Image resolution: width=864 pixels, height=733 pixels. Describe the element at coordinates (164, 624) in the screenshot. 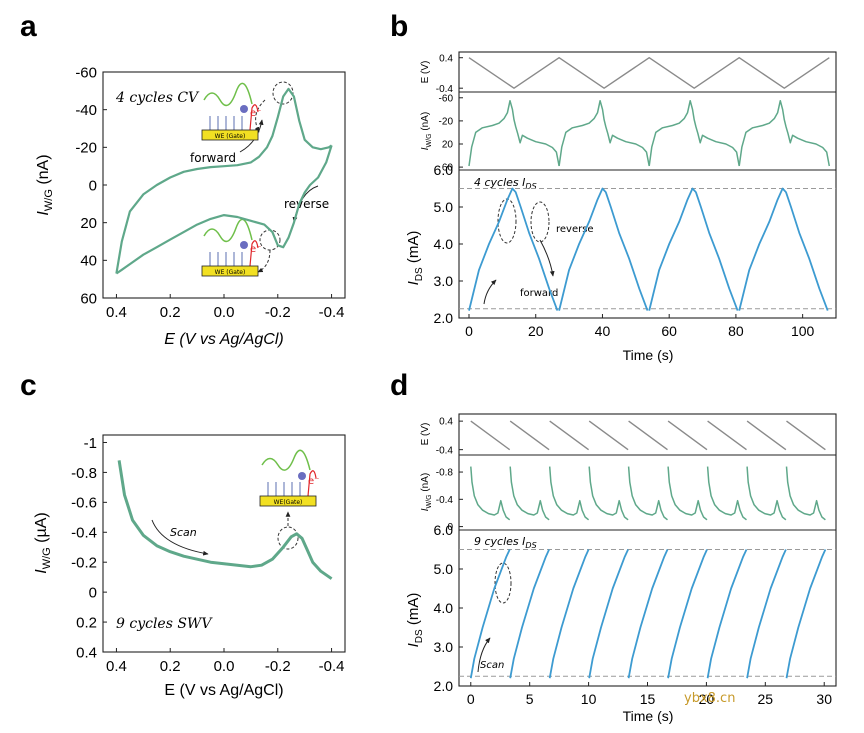

I see `panel-c-title: 9 cycles SWV` at that location.